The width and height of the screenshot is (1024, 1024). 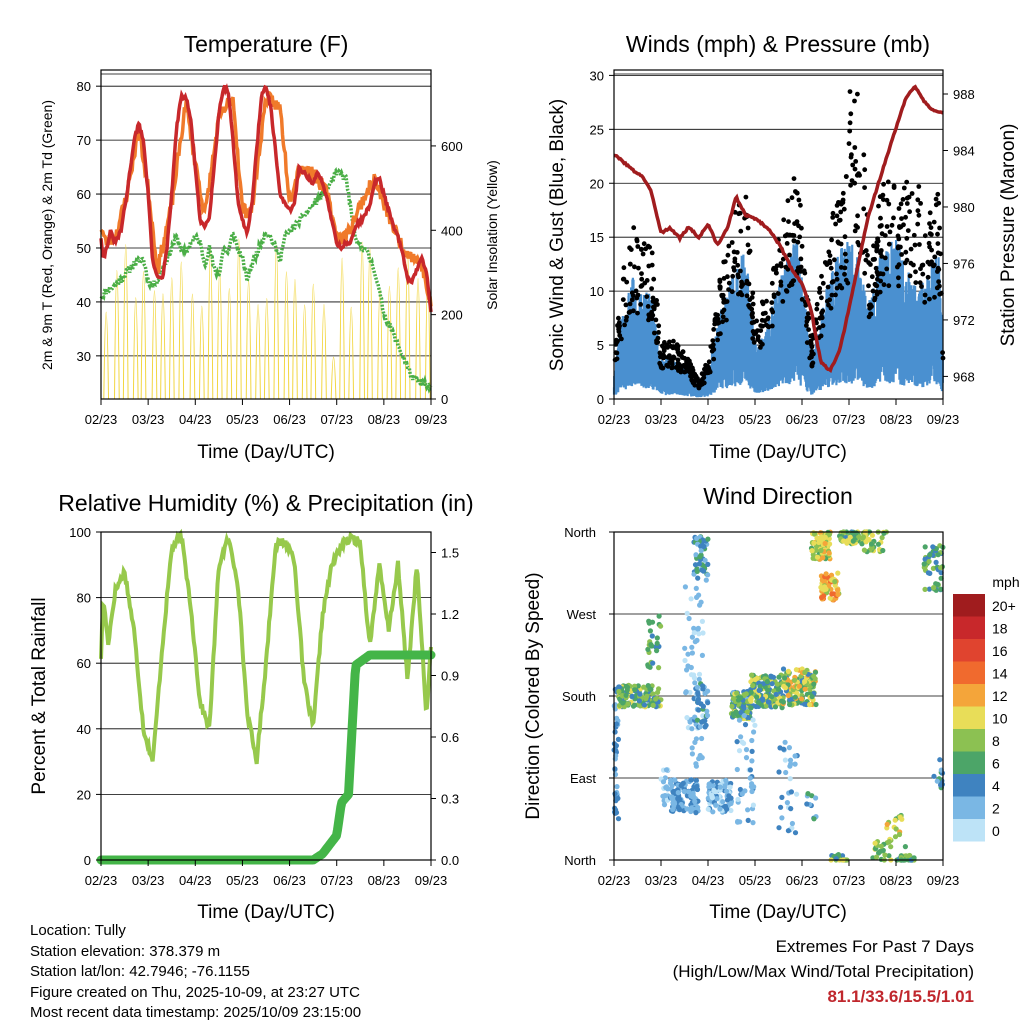 I want to click on x-tick-label: 07/23, so click(x=336, y=419).